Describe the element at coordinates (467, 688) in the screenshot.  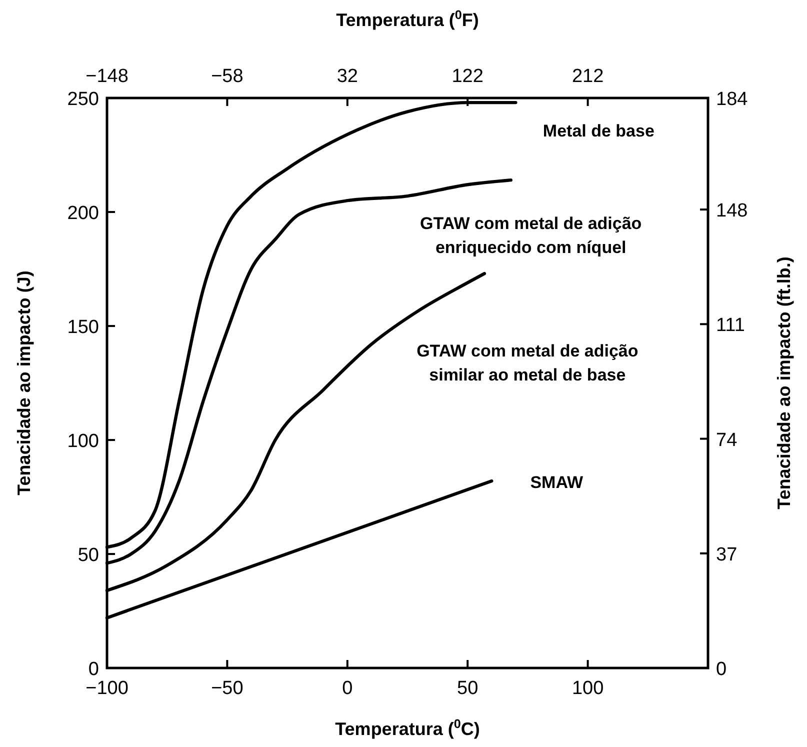
I see `x-tick-label: 50` at that location.